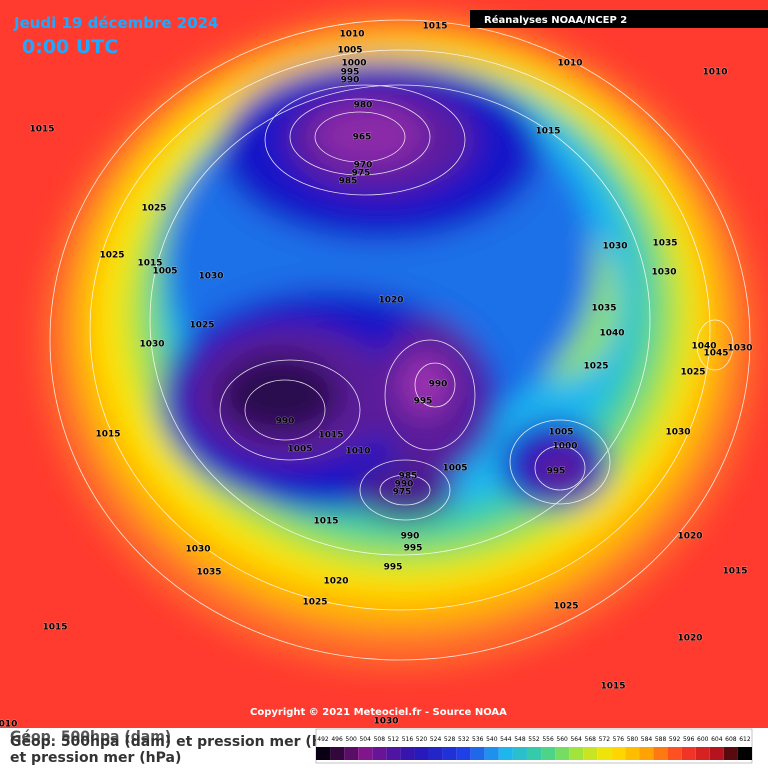  I want to click on isobar-label: 1035, so click(208, 573).